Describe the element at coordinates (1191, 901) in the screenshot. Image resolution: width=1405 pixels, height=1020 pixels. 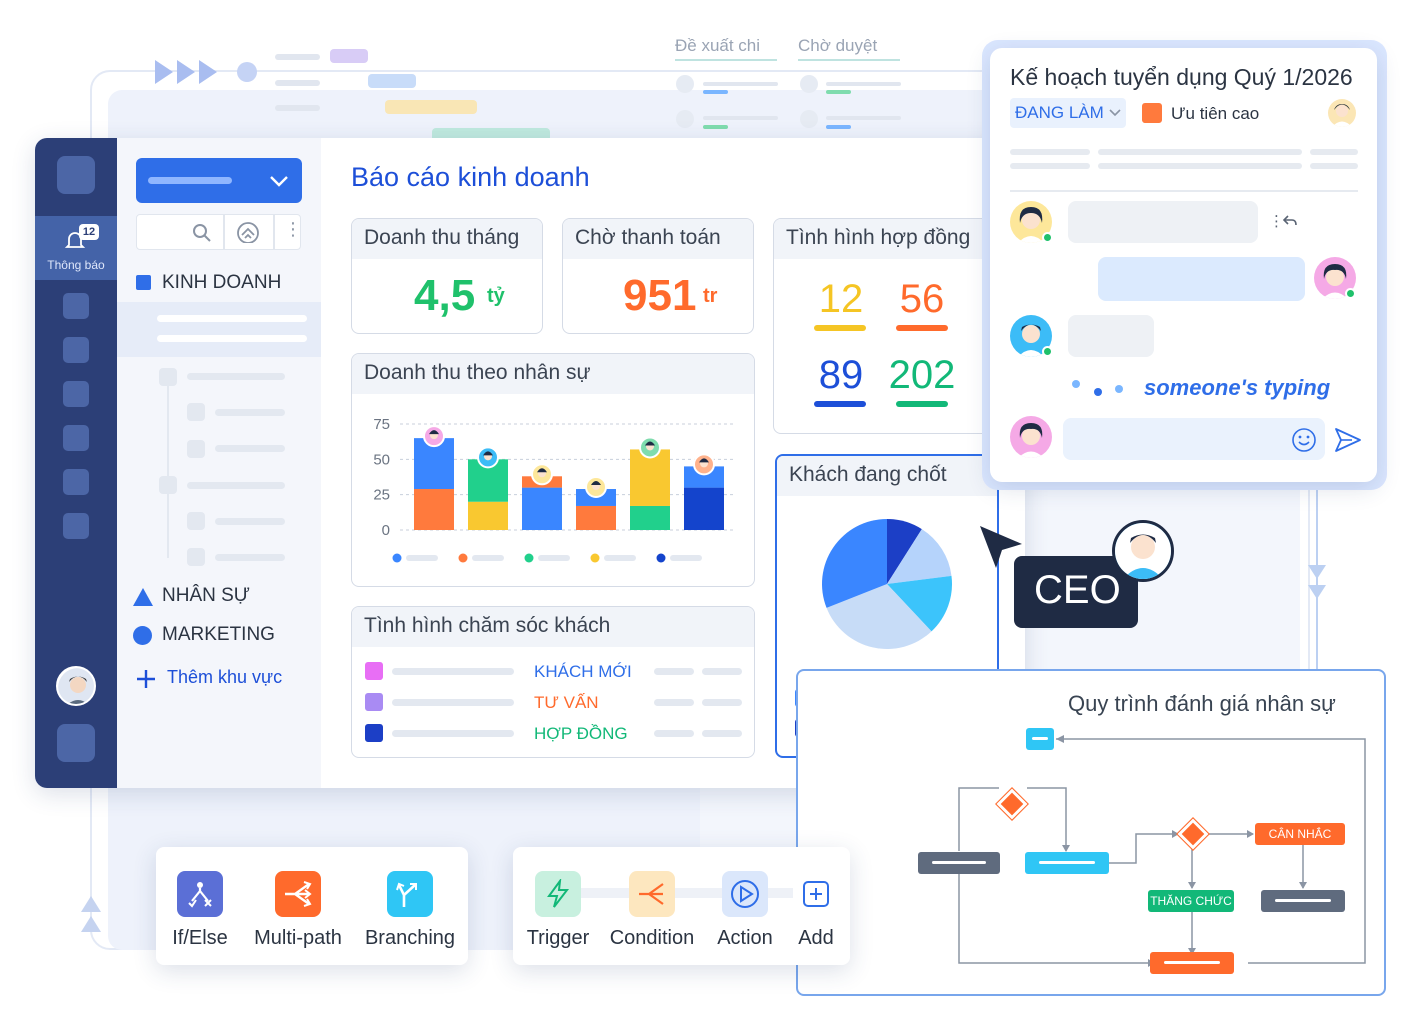
I see `workflow-node-promote: THĂNG CHỨC` at that location.